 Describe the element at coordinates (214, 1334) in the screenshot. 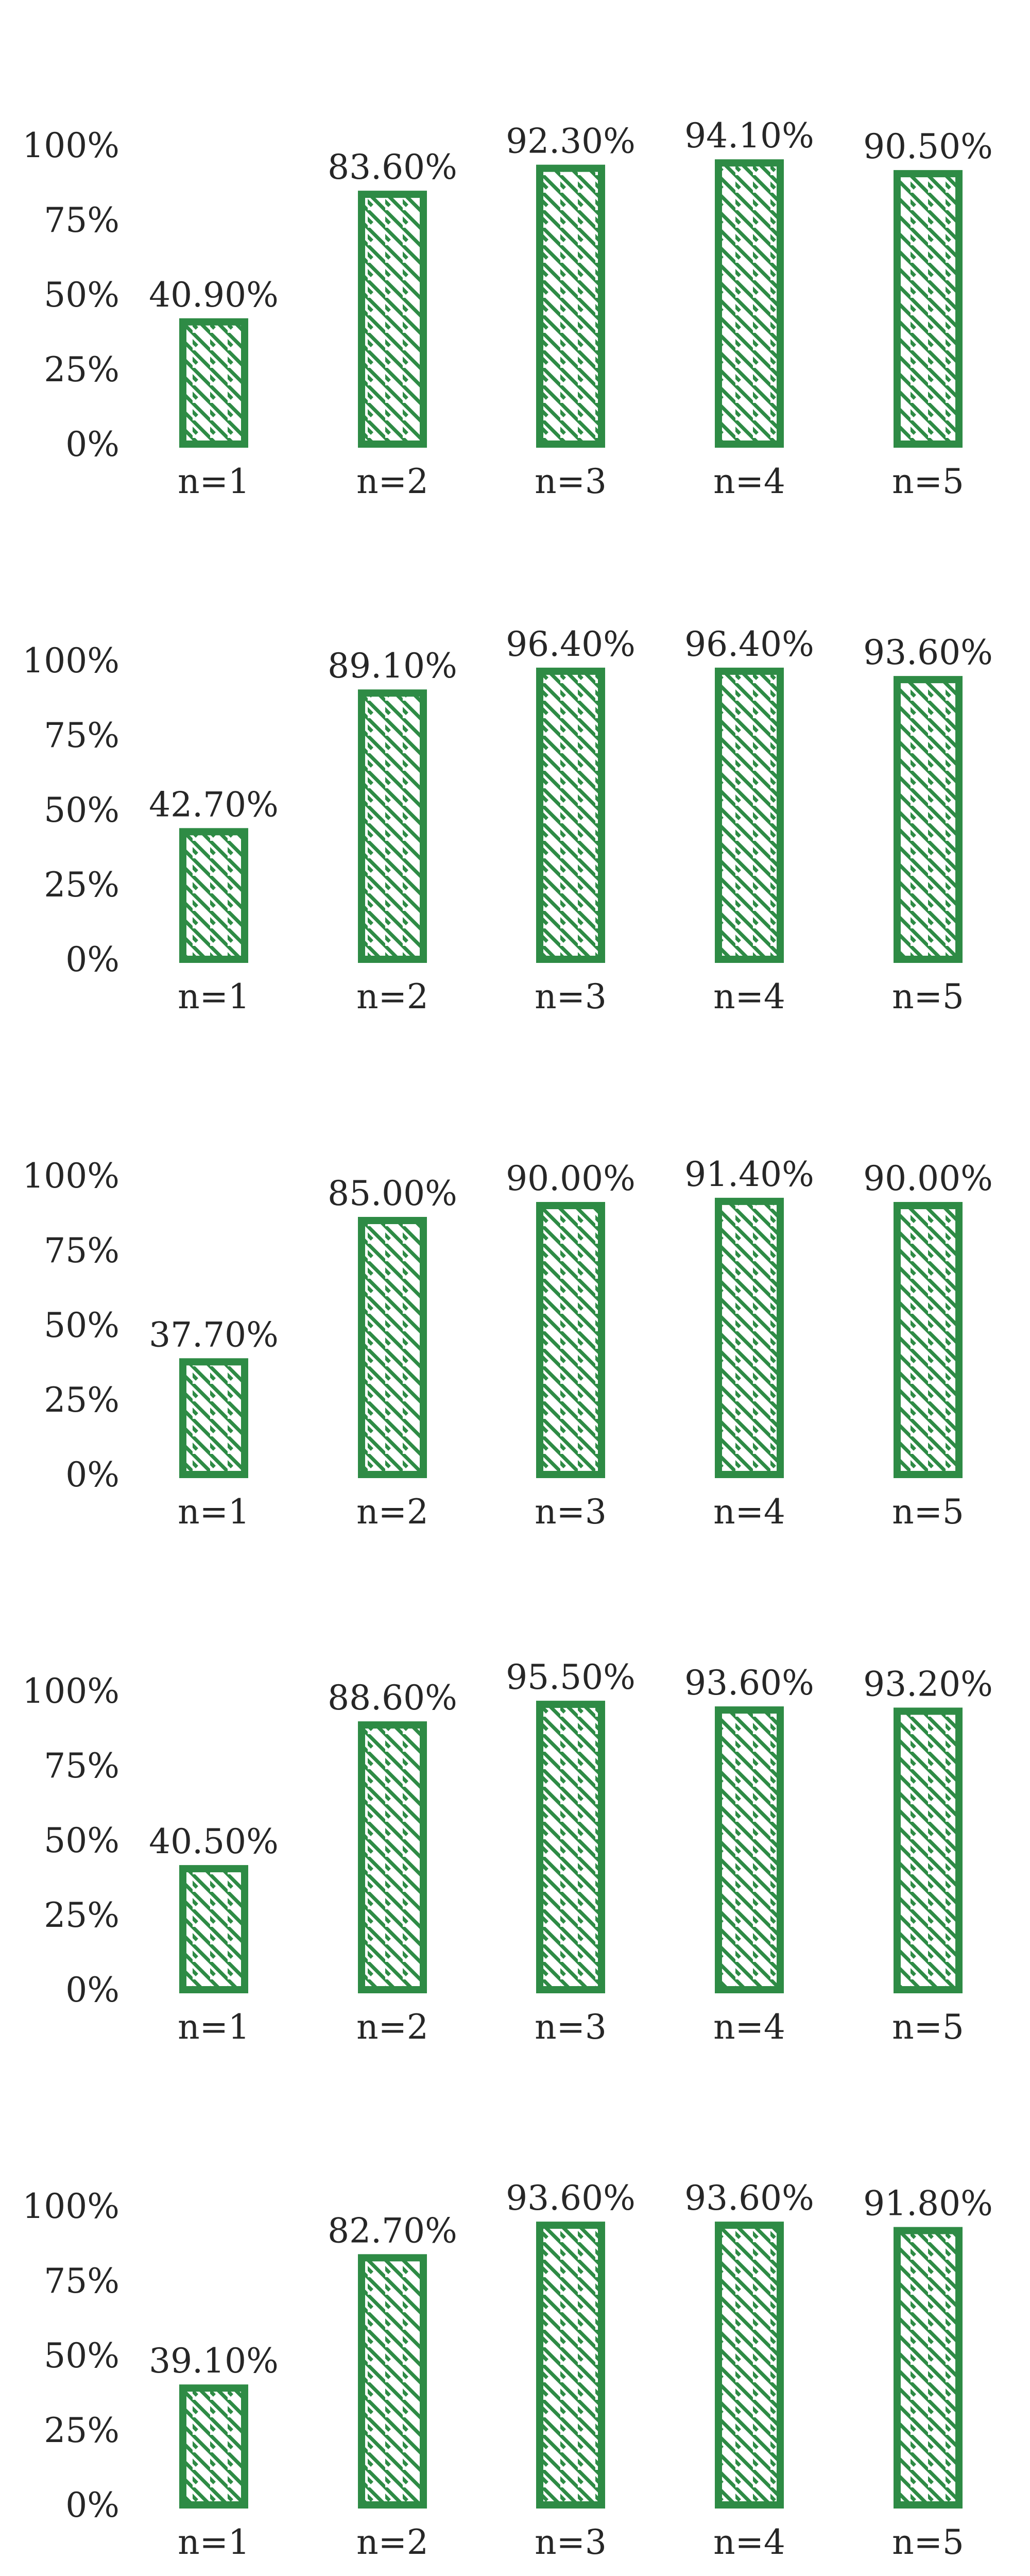

I see `data-label: 37.70%` at that location.